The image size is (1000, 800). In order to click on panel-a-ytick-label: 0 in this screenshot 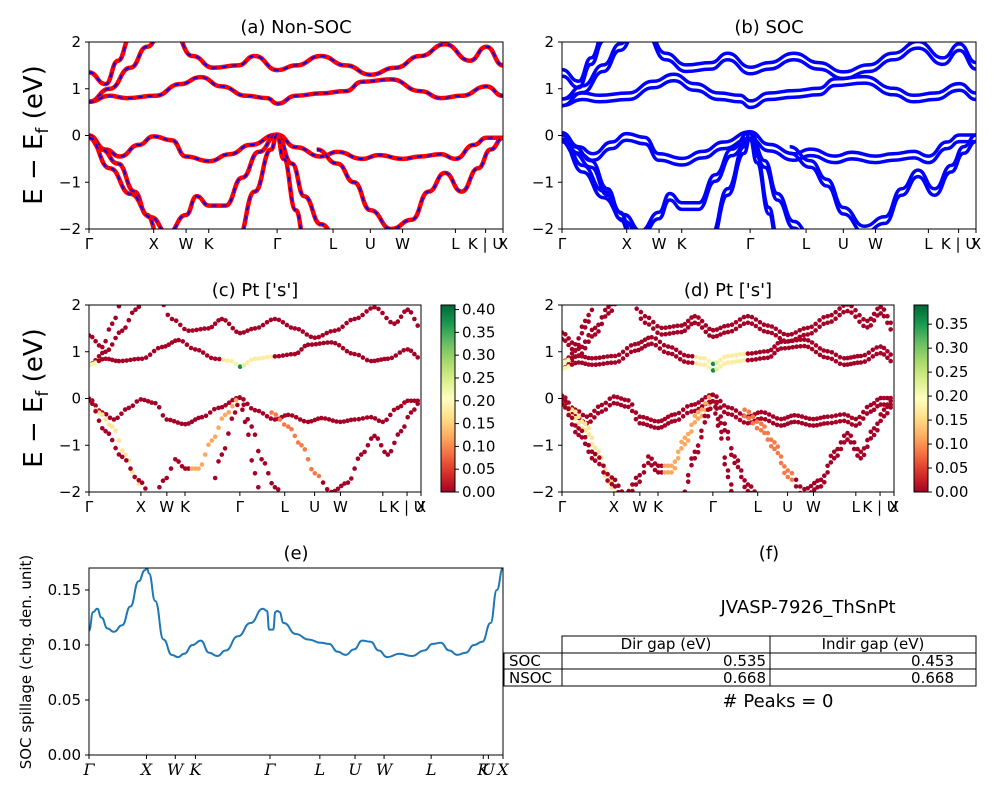, I will do `click(76, 136)`.